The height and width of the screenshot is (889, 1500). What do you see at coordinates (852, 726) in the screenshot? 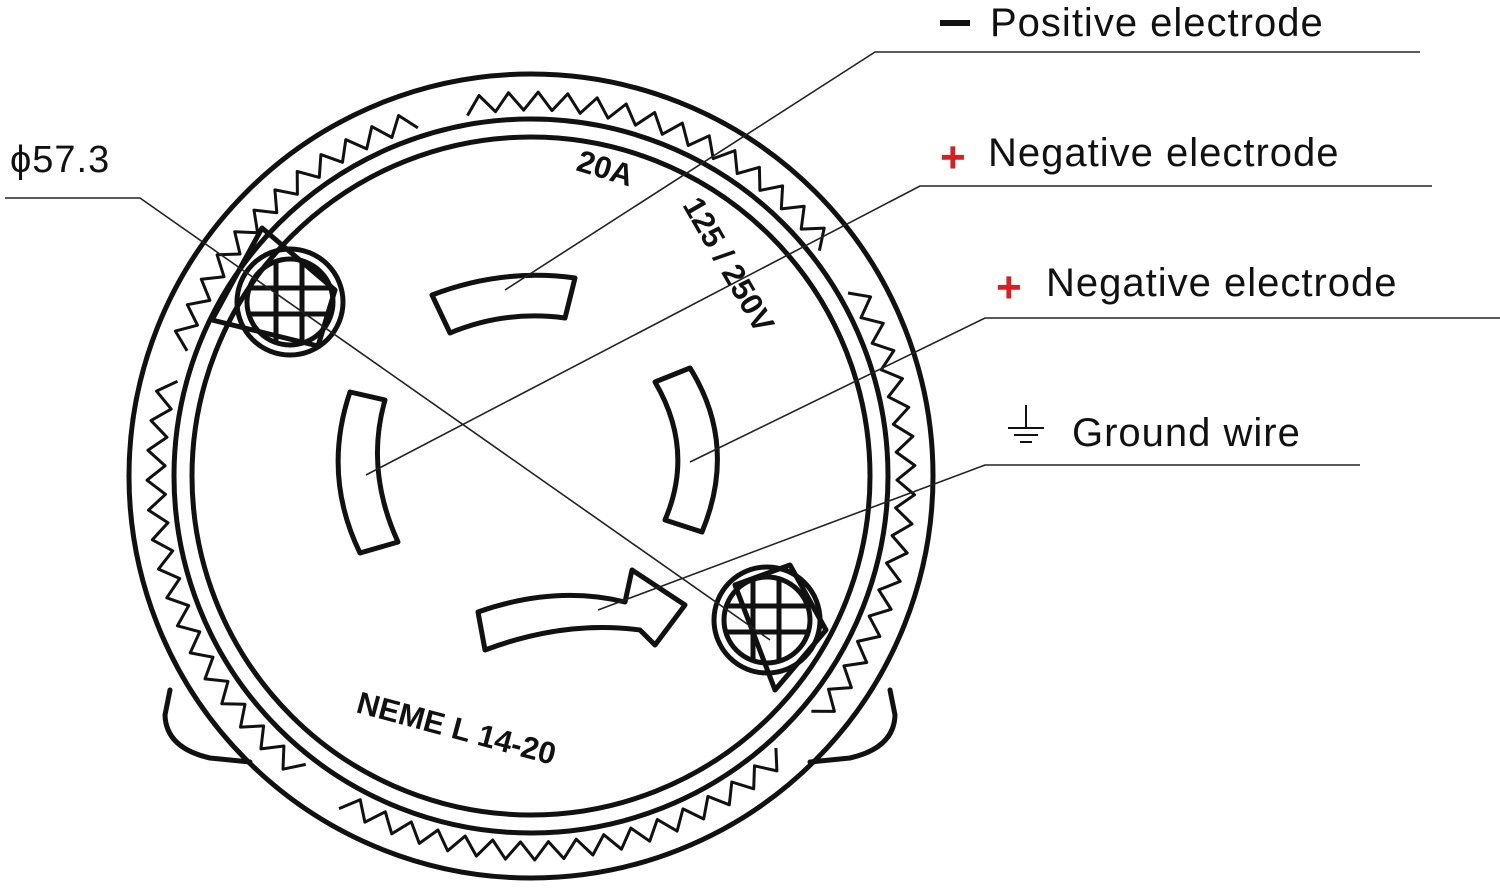
I see `housing-foot-right` at bounding box center [852, 726].